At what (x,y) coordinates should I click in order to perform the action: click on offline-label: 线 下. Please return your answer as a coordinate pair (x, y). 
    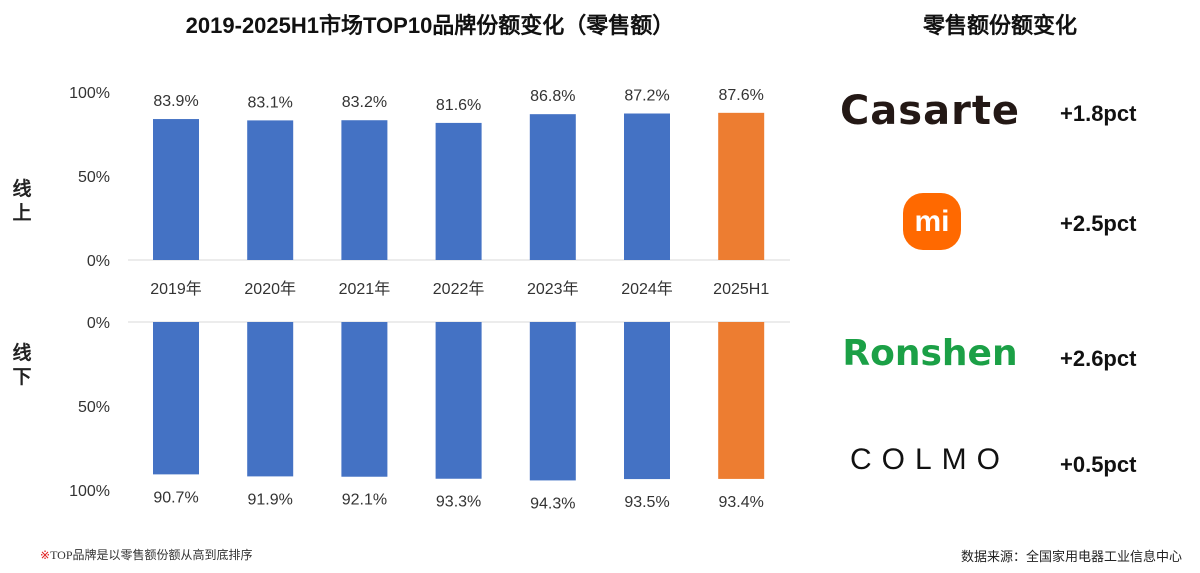
    Looking at the image, I should click on (22, 366).